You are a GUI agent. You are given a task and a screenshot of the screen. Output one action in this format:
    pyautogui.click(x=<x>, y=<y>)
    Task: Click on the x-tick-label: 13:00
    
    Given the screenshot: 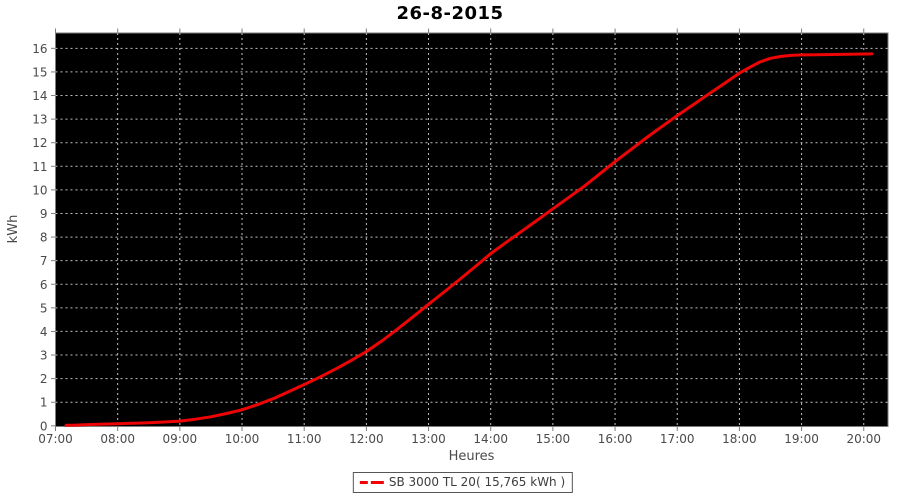 What is the action you would take?
    pyautogui.click(x=428, y=439)
    